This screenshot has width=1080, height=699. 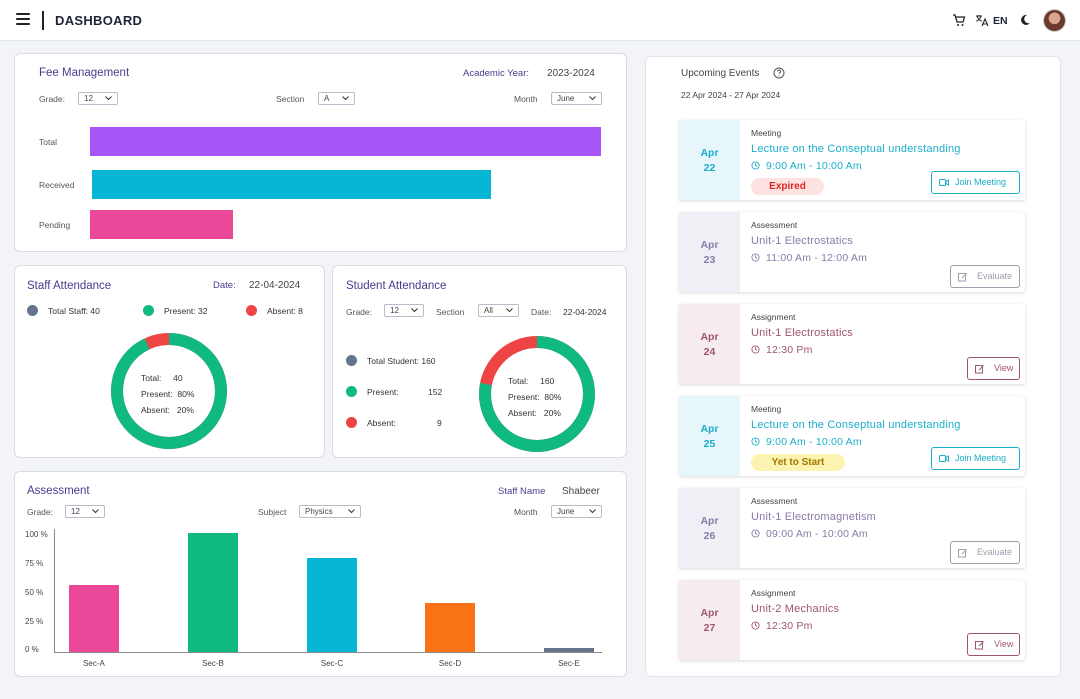 I want to click on event-title: Unit-1 Electromagnetism, so click(x=814, y=517).